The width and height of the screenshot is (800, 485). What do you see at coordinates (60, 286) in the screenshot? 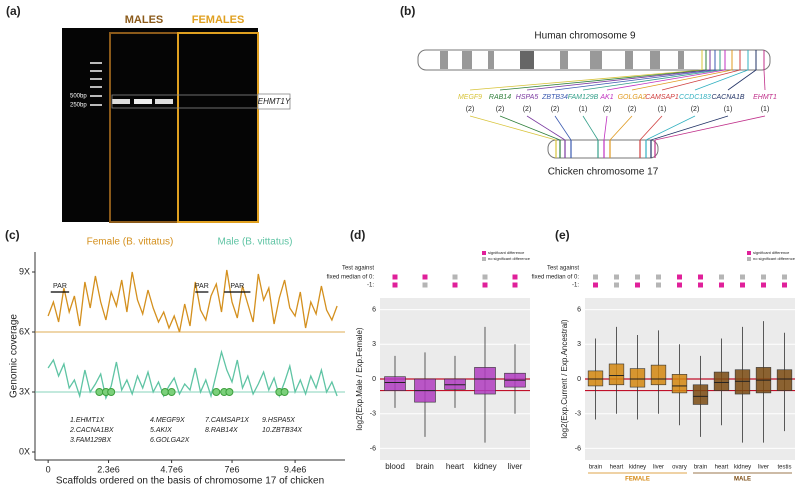
I see `annotation: PAR` at bounding box center [60, 286].